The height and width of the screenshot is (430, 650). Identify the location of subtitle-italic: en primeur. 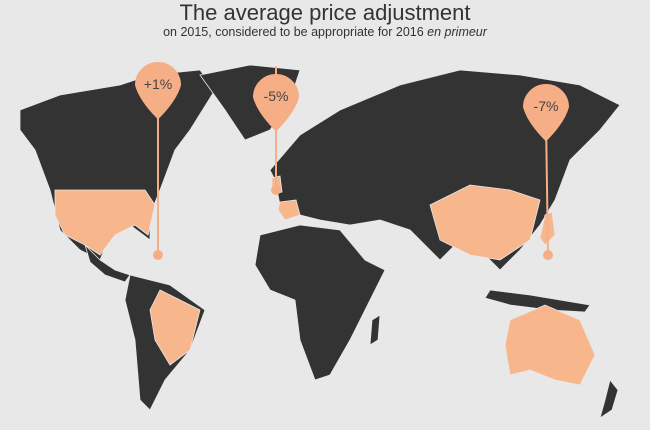
(457, 32).